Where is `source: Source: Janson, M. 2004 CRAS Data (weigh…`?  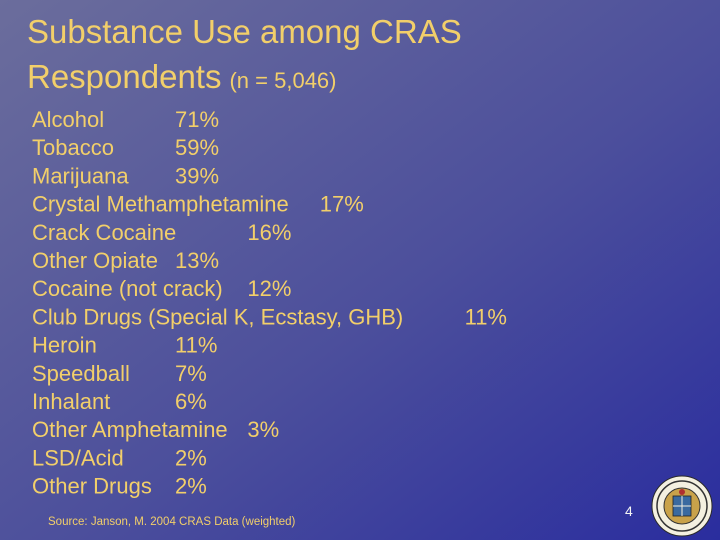
source: Source: Janson, M. 2004 CRAS Data (weigh… is located at coordinates (172, 522).